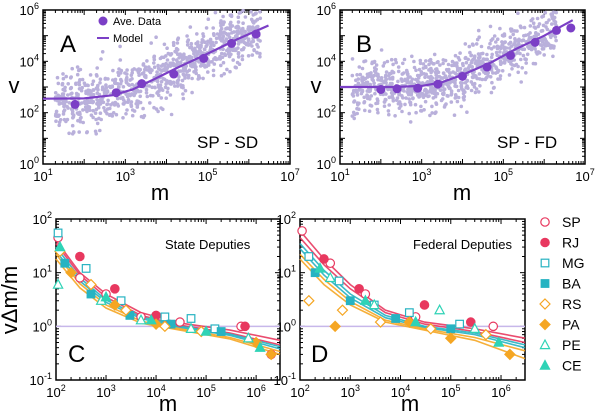 This screenshot has height=412, width=599. What do you see at coordinates (503, 175) in the screenshot?
I see `x-tick-label: 10⁵` at bounding box center [503, 175].